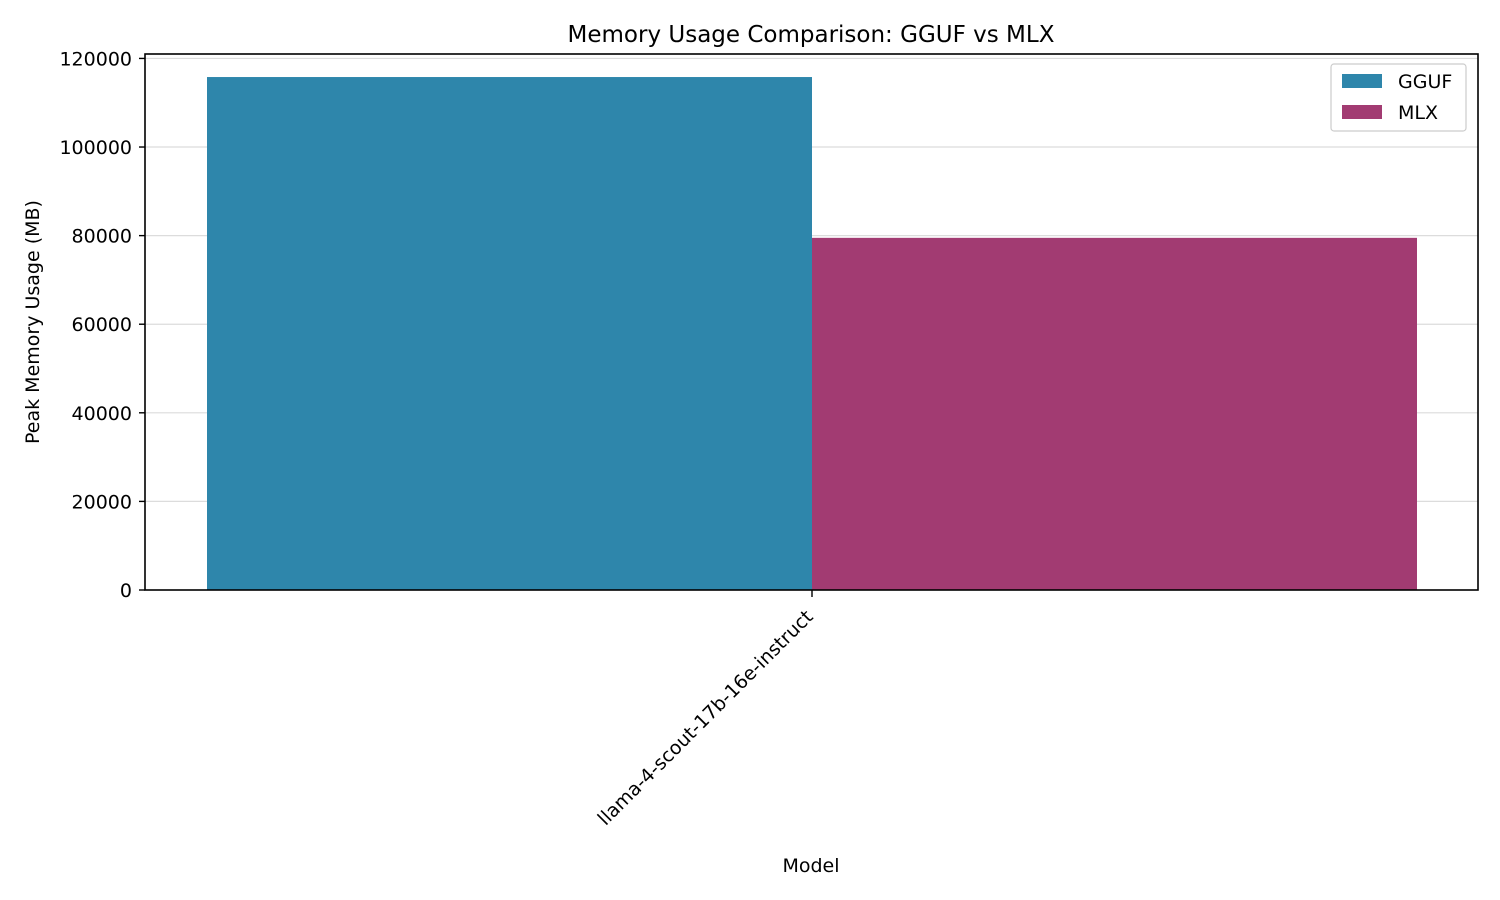  I want to click on y-tick-label: 120000, so click(95, 59).